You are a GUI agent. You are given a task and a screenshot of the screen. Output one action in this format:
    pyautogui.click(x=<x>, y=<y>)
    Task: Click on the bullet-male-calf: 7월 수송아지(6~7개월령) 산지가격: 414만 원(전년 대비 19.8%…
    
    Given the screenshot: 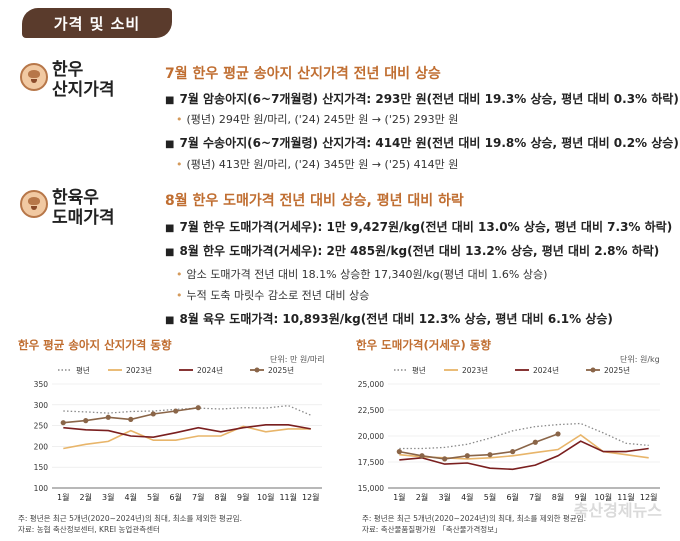 What is the action you would take?
    pyautogui.click(x=421, y=142)
    